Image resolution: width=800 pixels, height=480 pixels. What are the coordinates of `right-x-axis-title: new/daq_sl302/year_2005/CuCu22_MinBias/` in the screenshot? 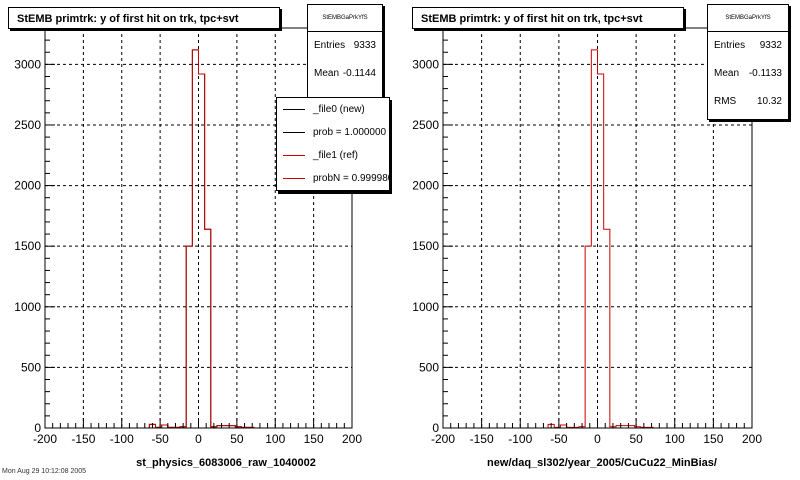 It's located at (602, 463).